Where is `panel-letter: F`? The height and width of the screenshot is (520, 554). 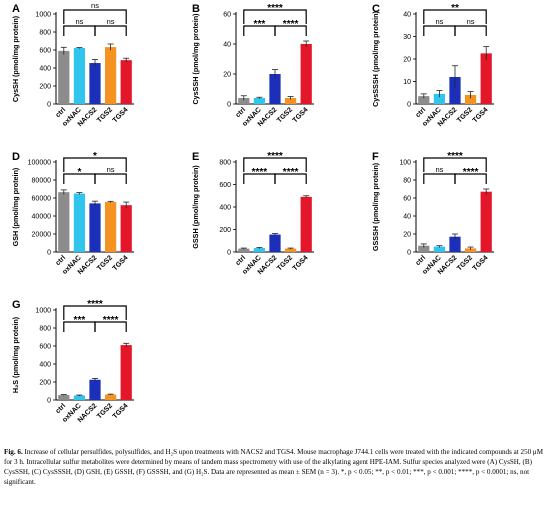 panel-letter: F is located at coordinates (375, 157).